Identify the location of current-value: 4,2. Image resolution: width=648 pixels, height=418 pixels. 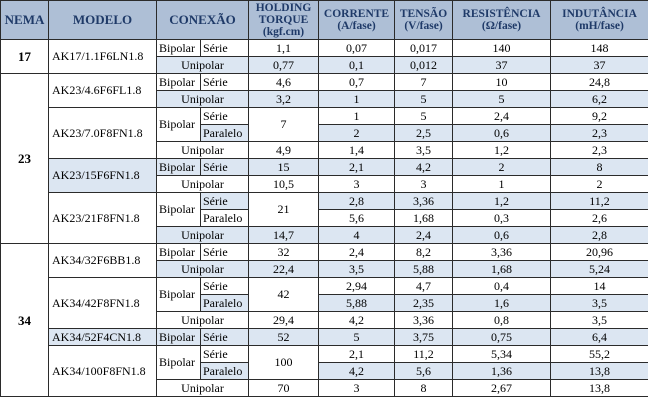
(357, 371).